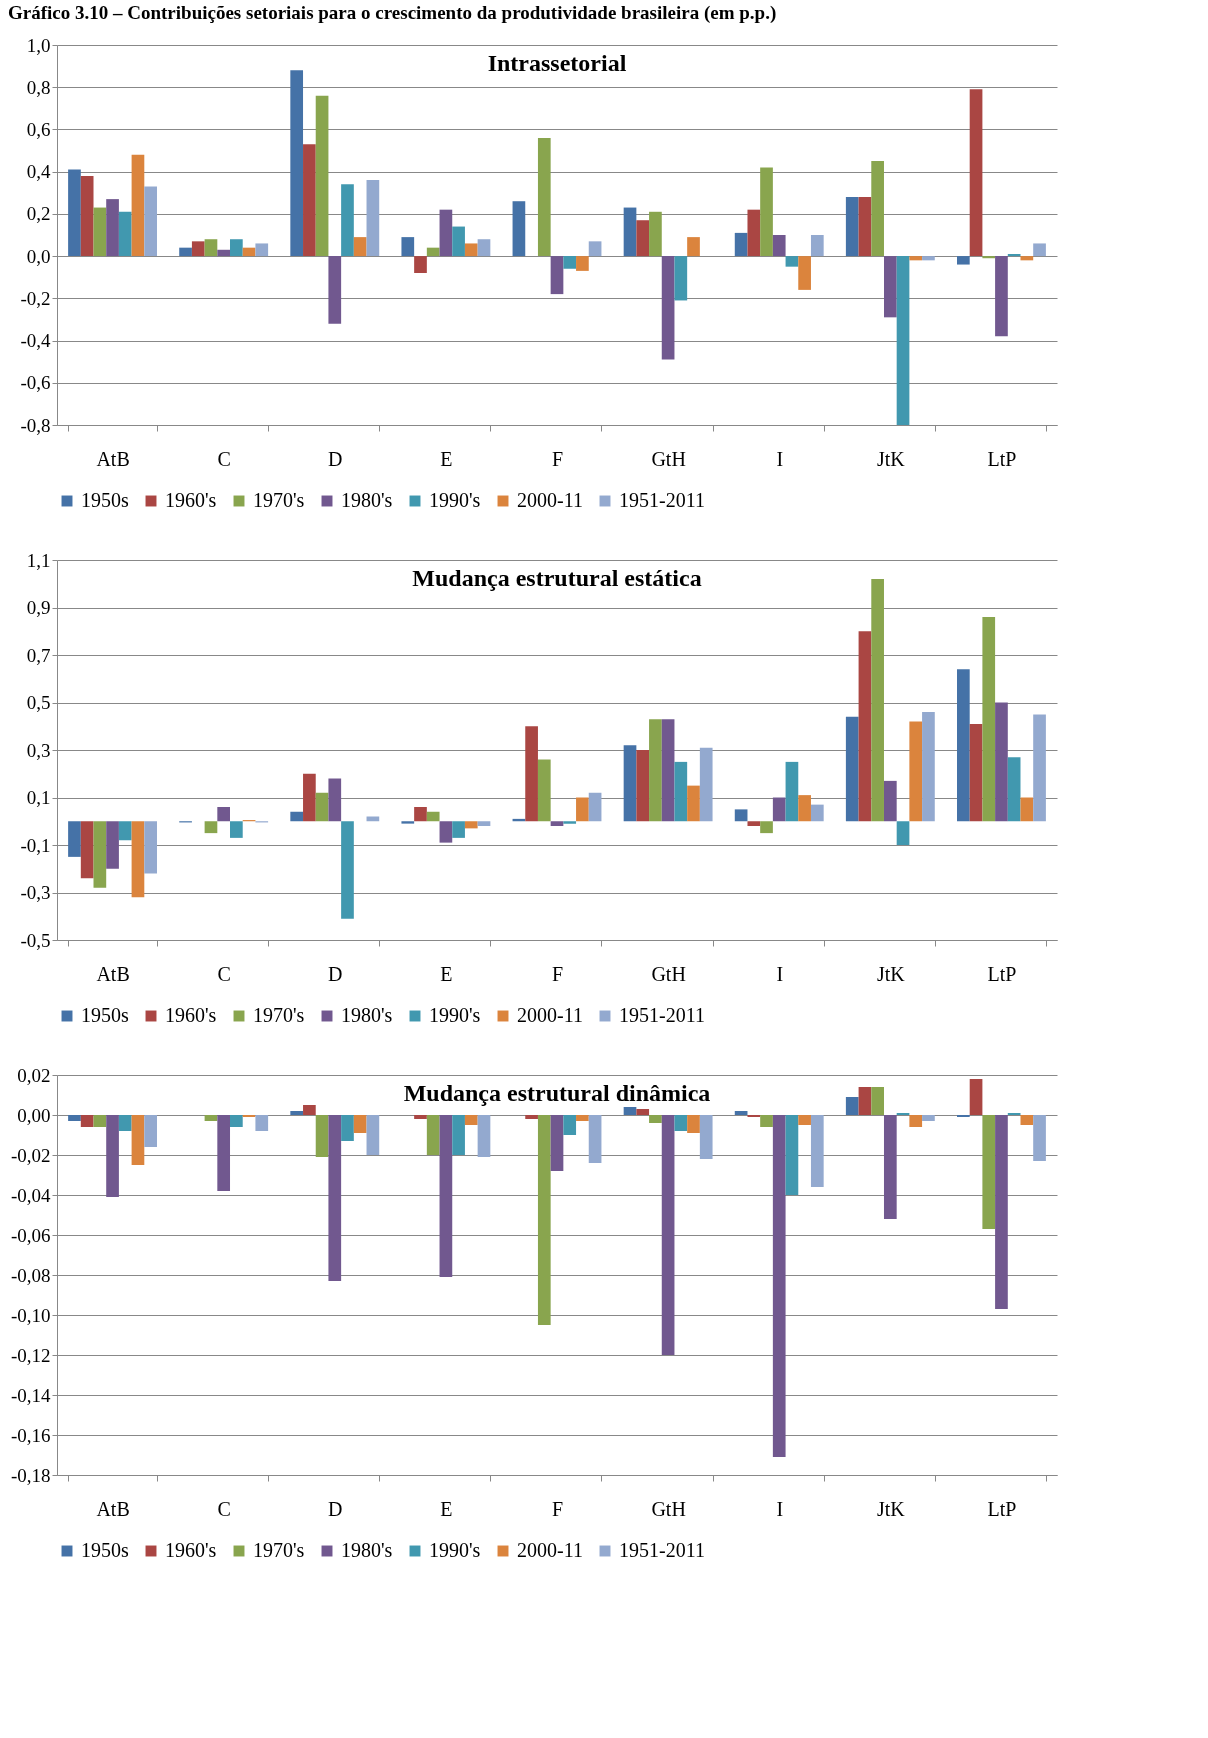 The height and width of the screenshot is (1738, 1208). What do you see at coordinates (35, 892) in the screenshot?
I see `y-tick-label: -0,3` at bounding box center [35, 892].